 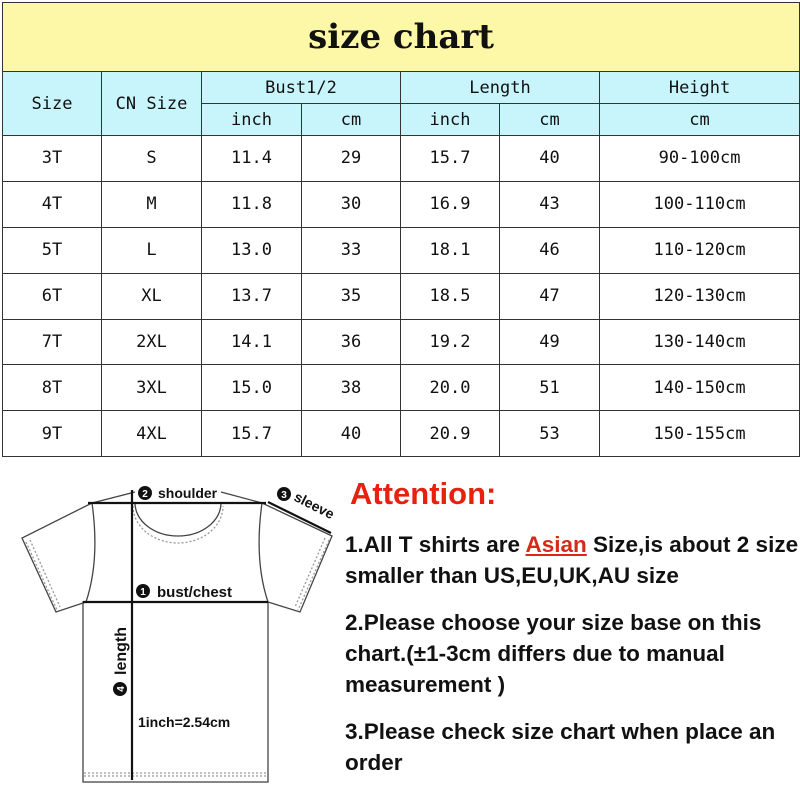 I want to click on cell-len-in: 15.7, so click(x=450, y=158).